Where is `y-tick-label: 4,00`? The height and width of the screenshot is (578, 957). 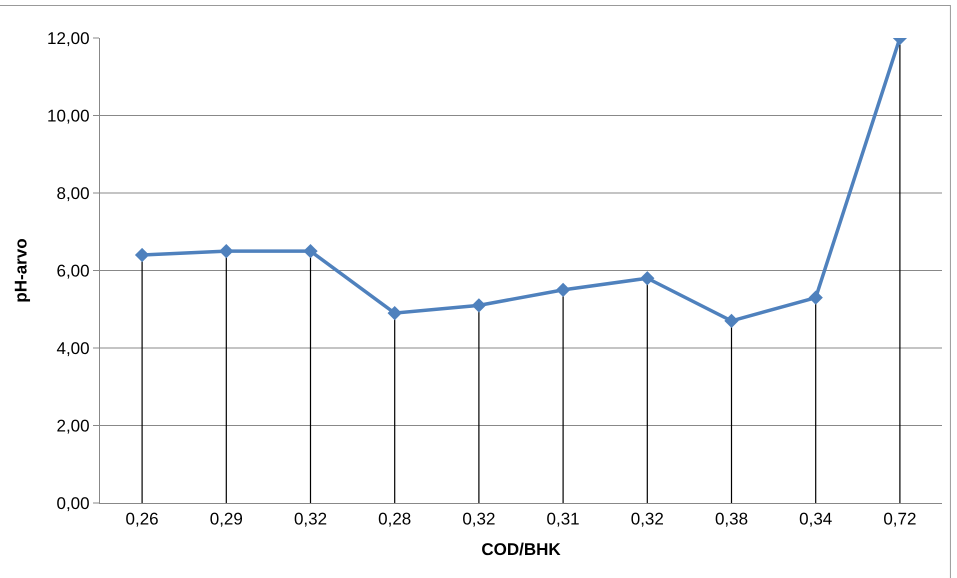
y-tick-label: 4,00 is located at coordinates (73, 348).